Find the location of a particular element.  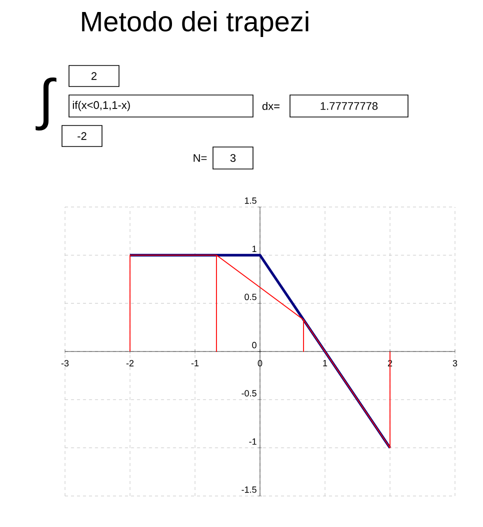

chart-title: Metodo dei trapezi is located at coordinates (195, 24).